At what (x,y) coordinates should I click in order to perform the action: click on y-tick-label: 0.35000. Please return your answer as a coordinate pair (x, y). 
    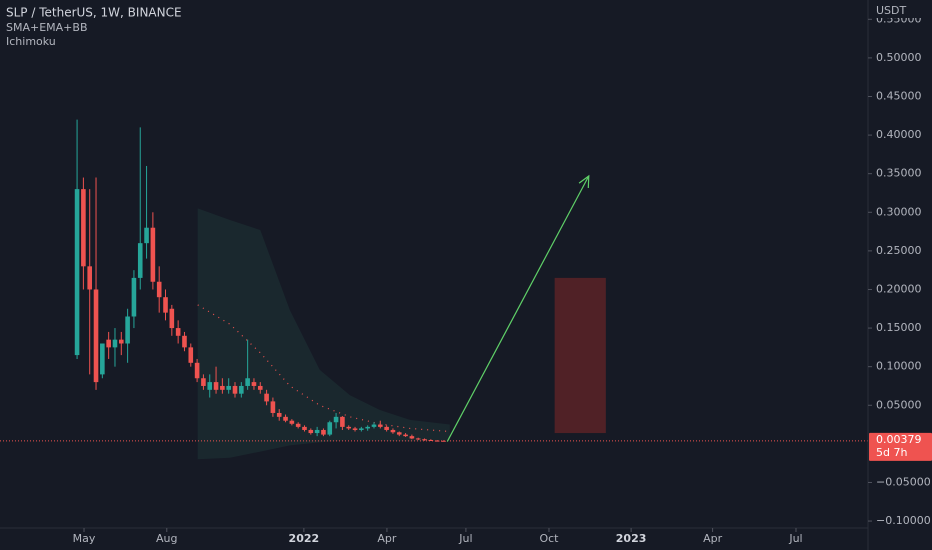
    Looking at the image, I should click on (899, 173).